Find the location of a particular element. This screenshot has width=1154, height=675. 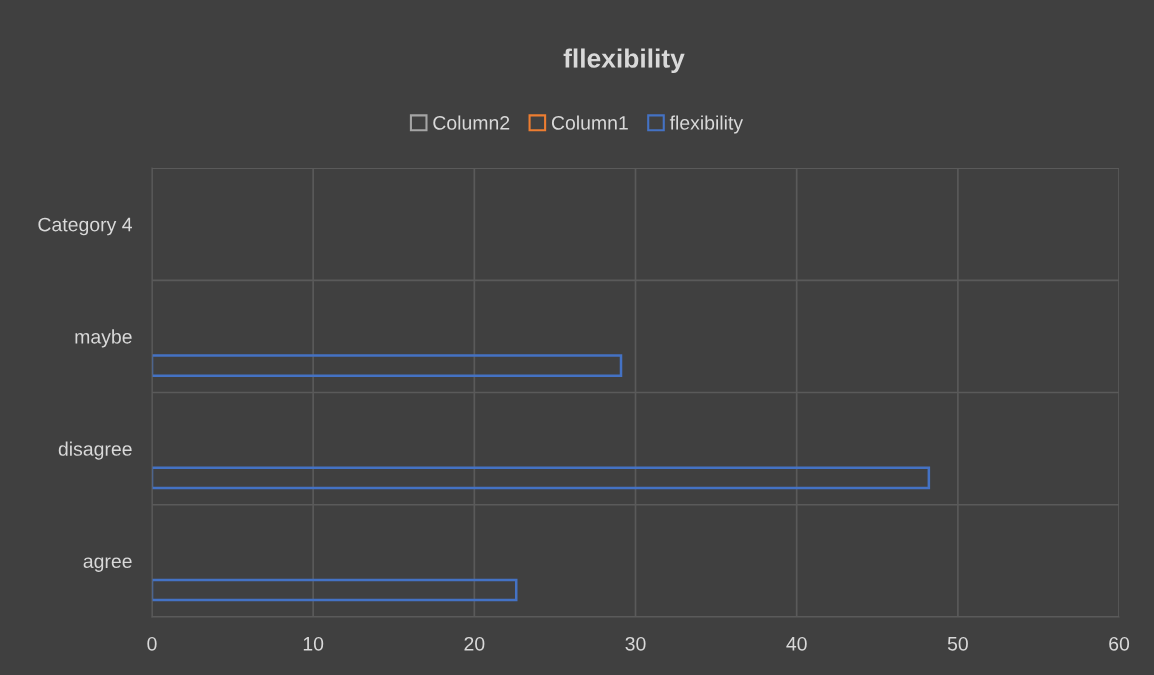

chart-title: fllexibility is located at coordinates (624, 61).